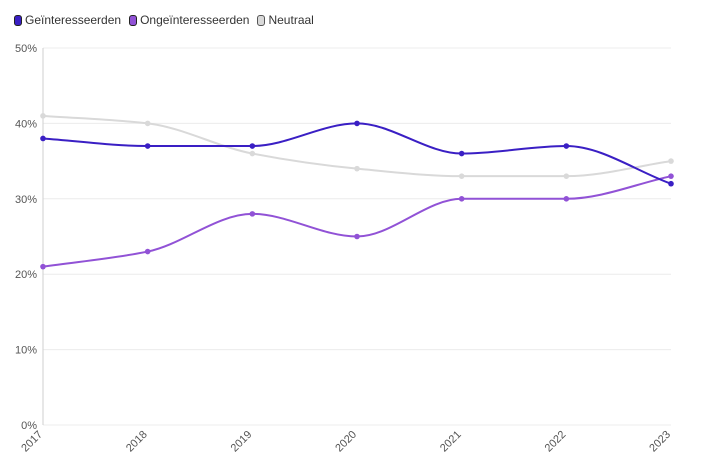 This screenshot has width=702, height=472. Describe the element at coordinates (346, 442) in the screenshot. I see `x-tick-label-3: 2020` at that location.